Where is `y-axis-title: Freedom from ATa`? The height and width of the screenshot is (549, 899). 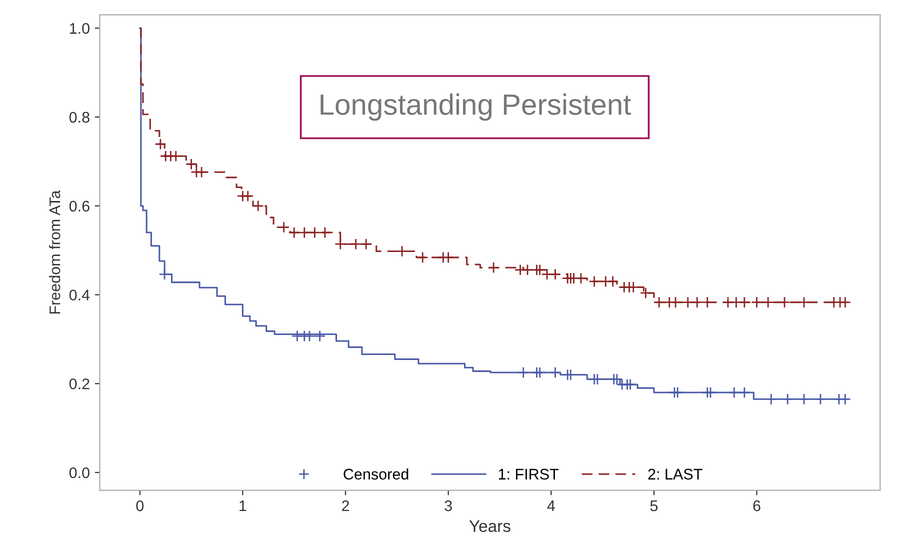 y-axis-title: Freedom from ATa is located at coordinates (54, 252).